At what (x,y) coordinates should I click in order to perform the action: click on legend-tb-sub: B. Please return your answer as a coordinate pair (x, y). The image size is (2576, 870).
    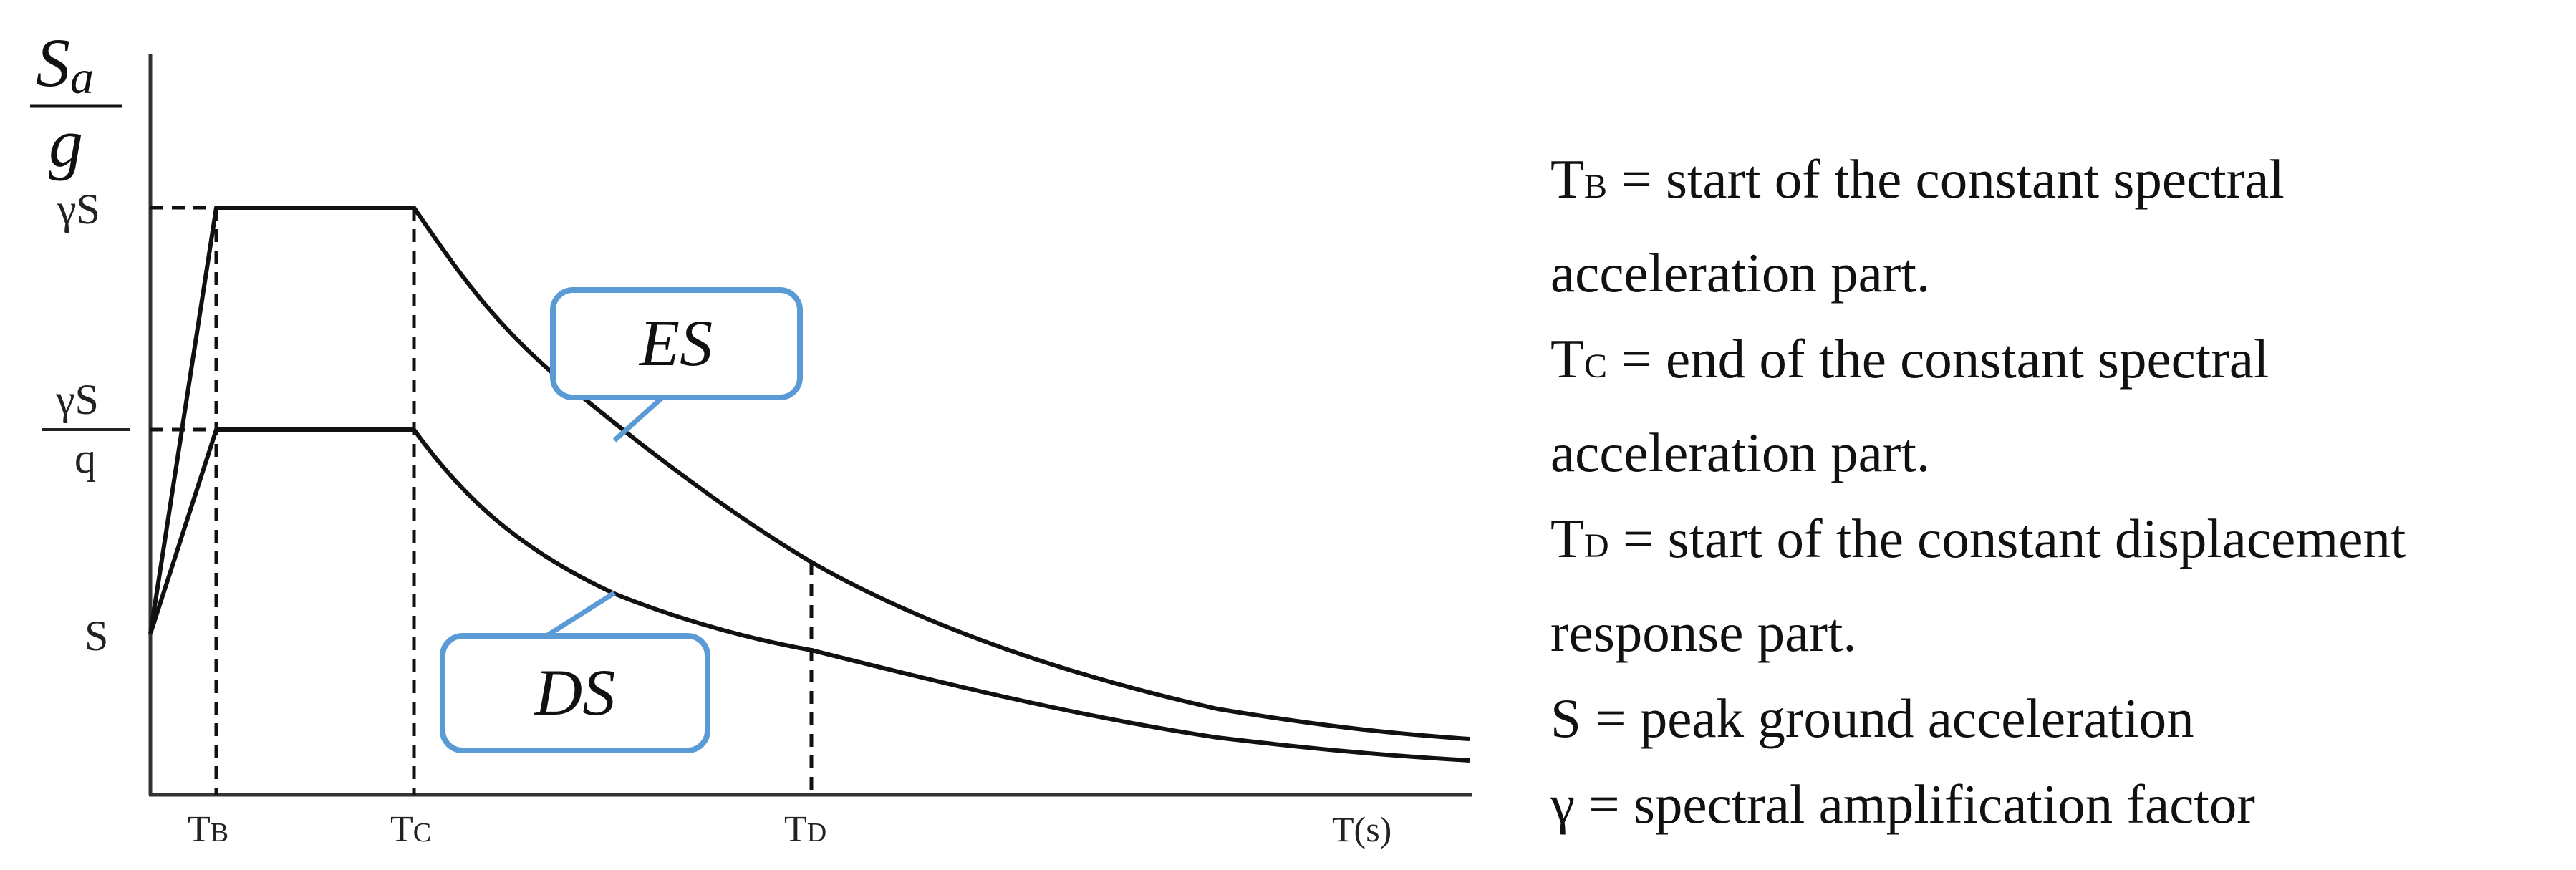
    Looking at the image, I should click on (1596, 187).